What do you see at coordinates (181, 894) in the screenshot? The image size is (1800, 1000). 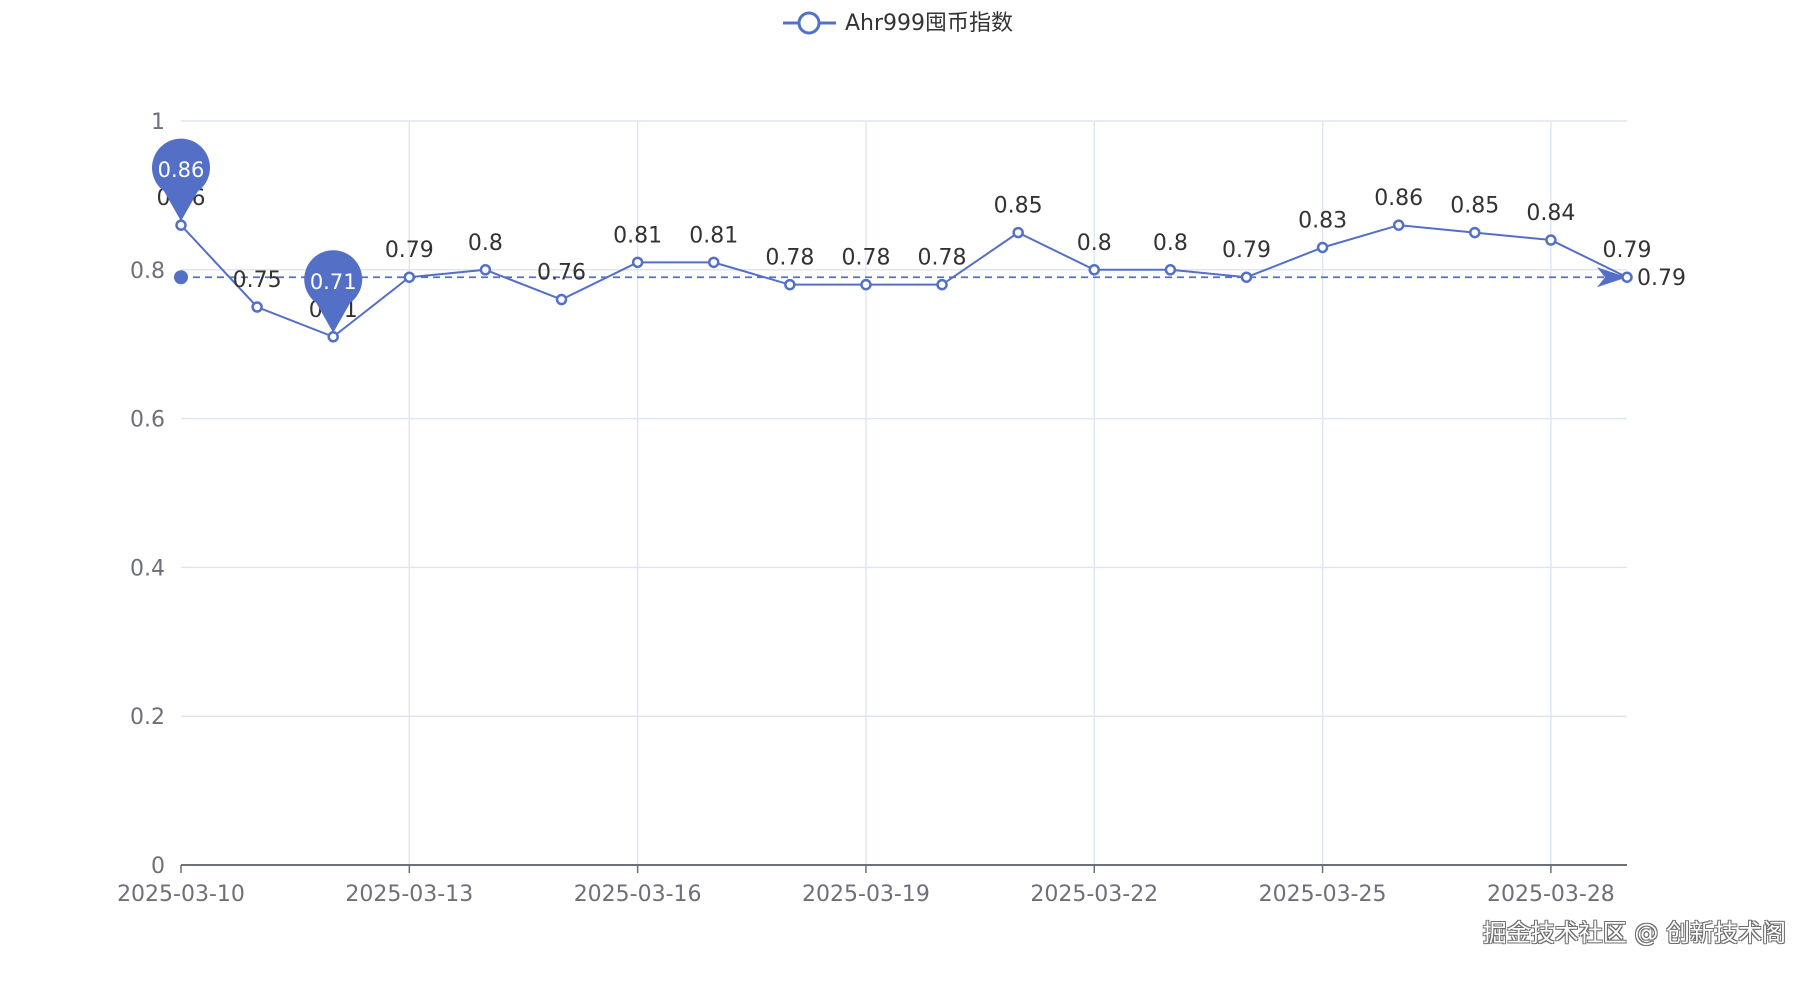 I see `x-tick-label: 2025-03-10` at bounding box center [181, 894].